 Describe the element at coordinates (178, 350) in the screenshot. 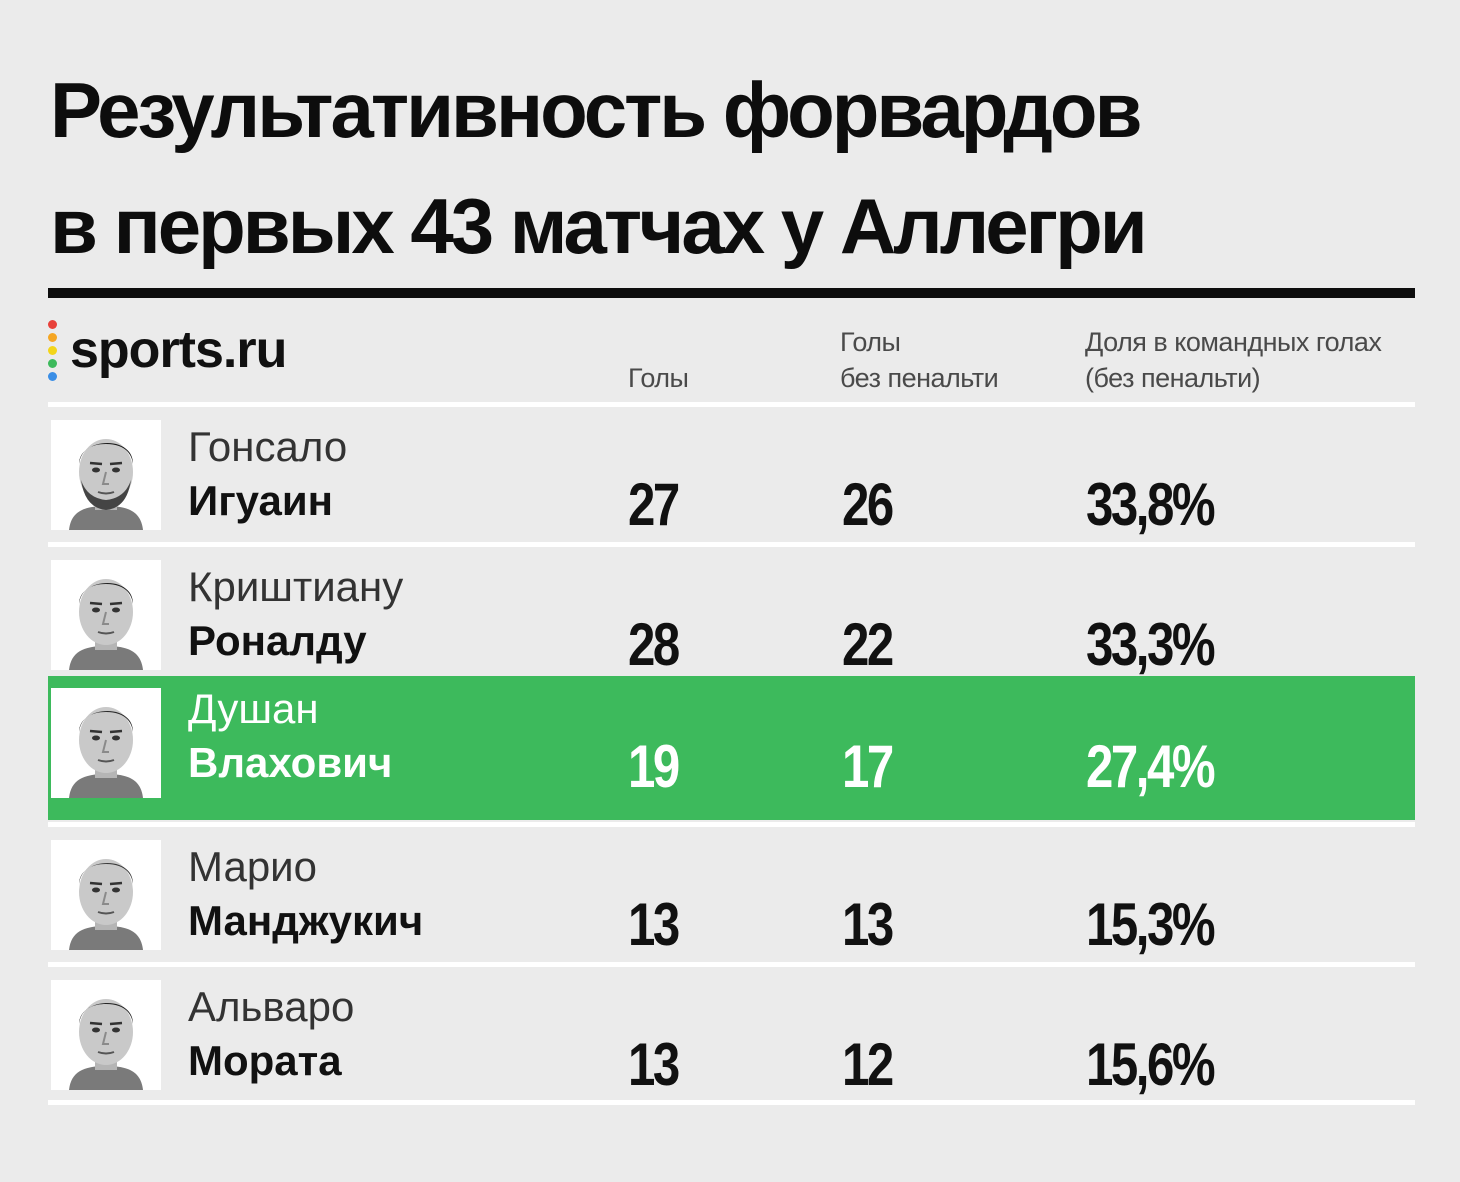

I see `logo-text: sports.ru` at that location.